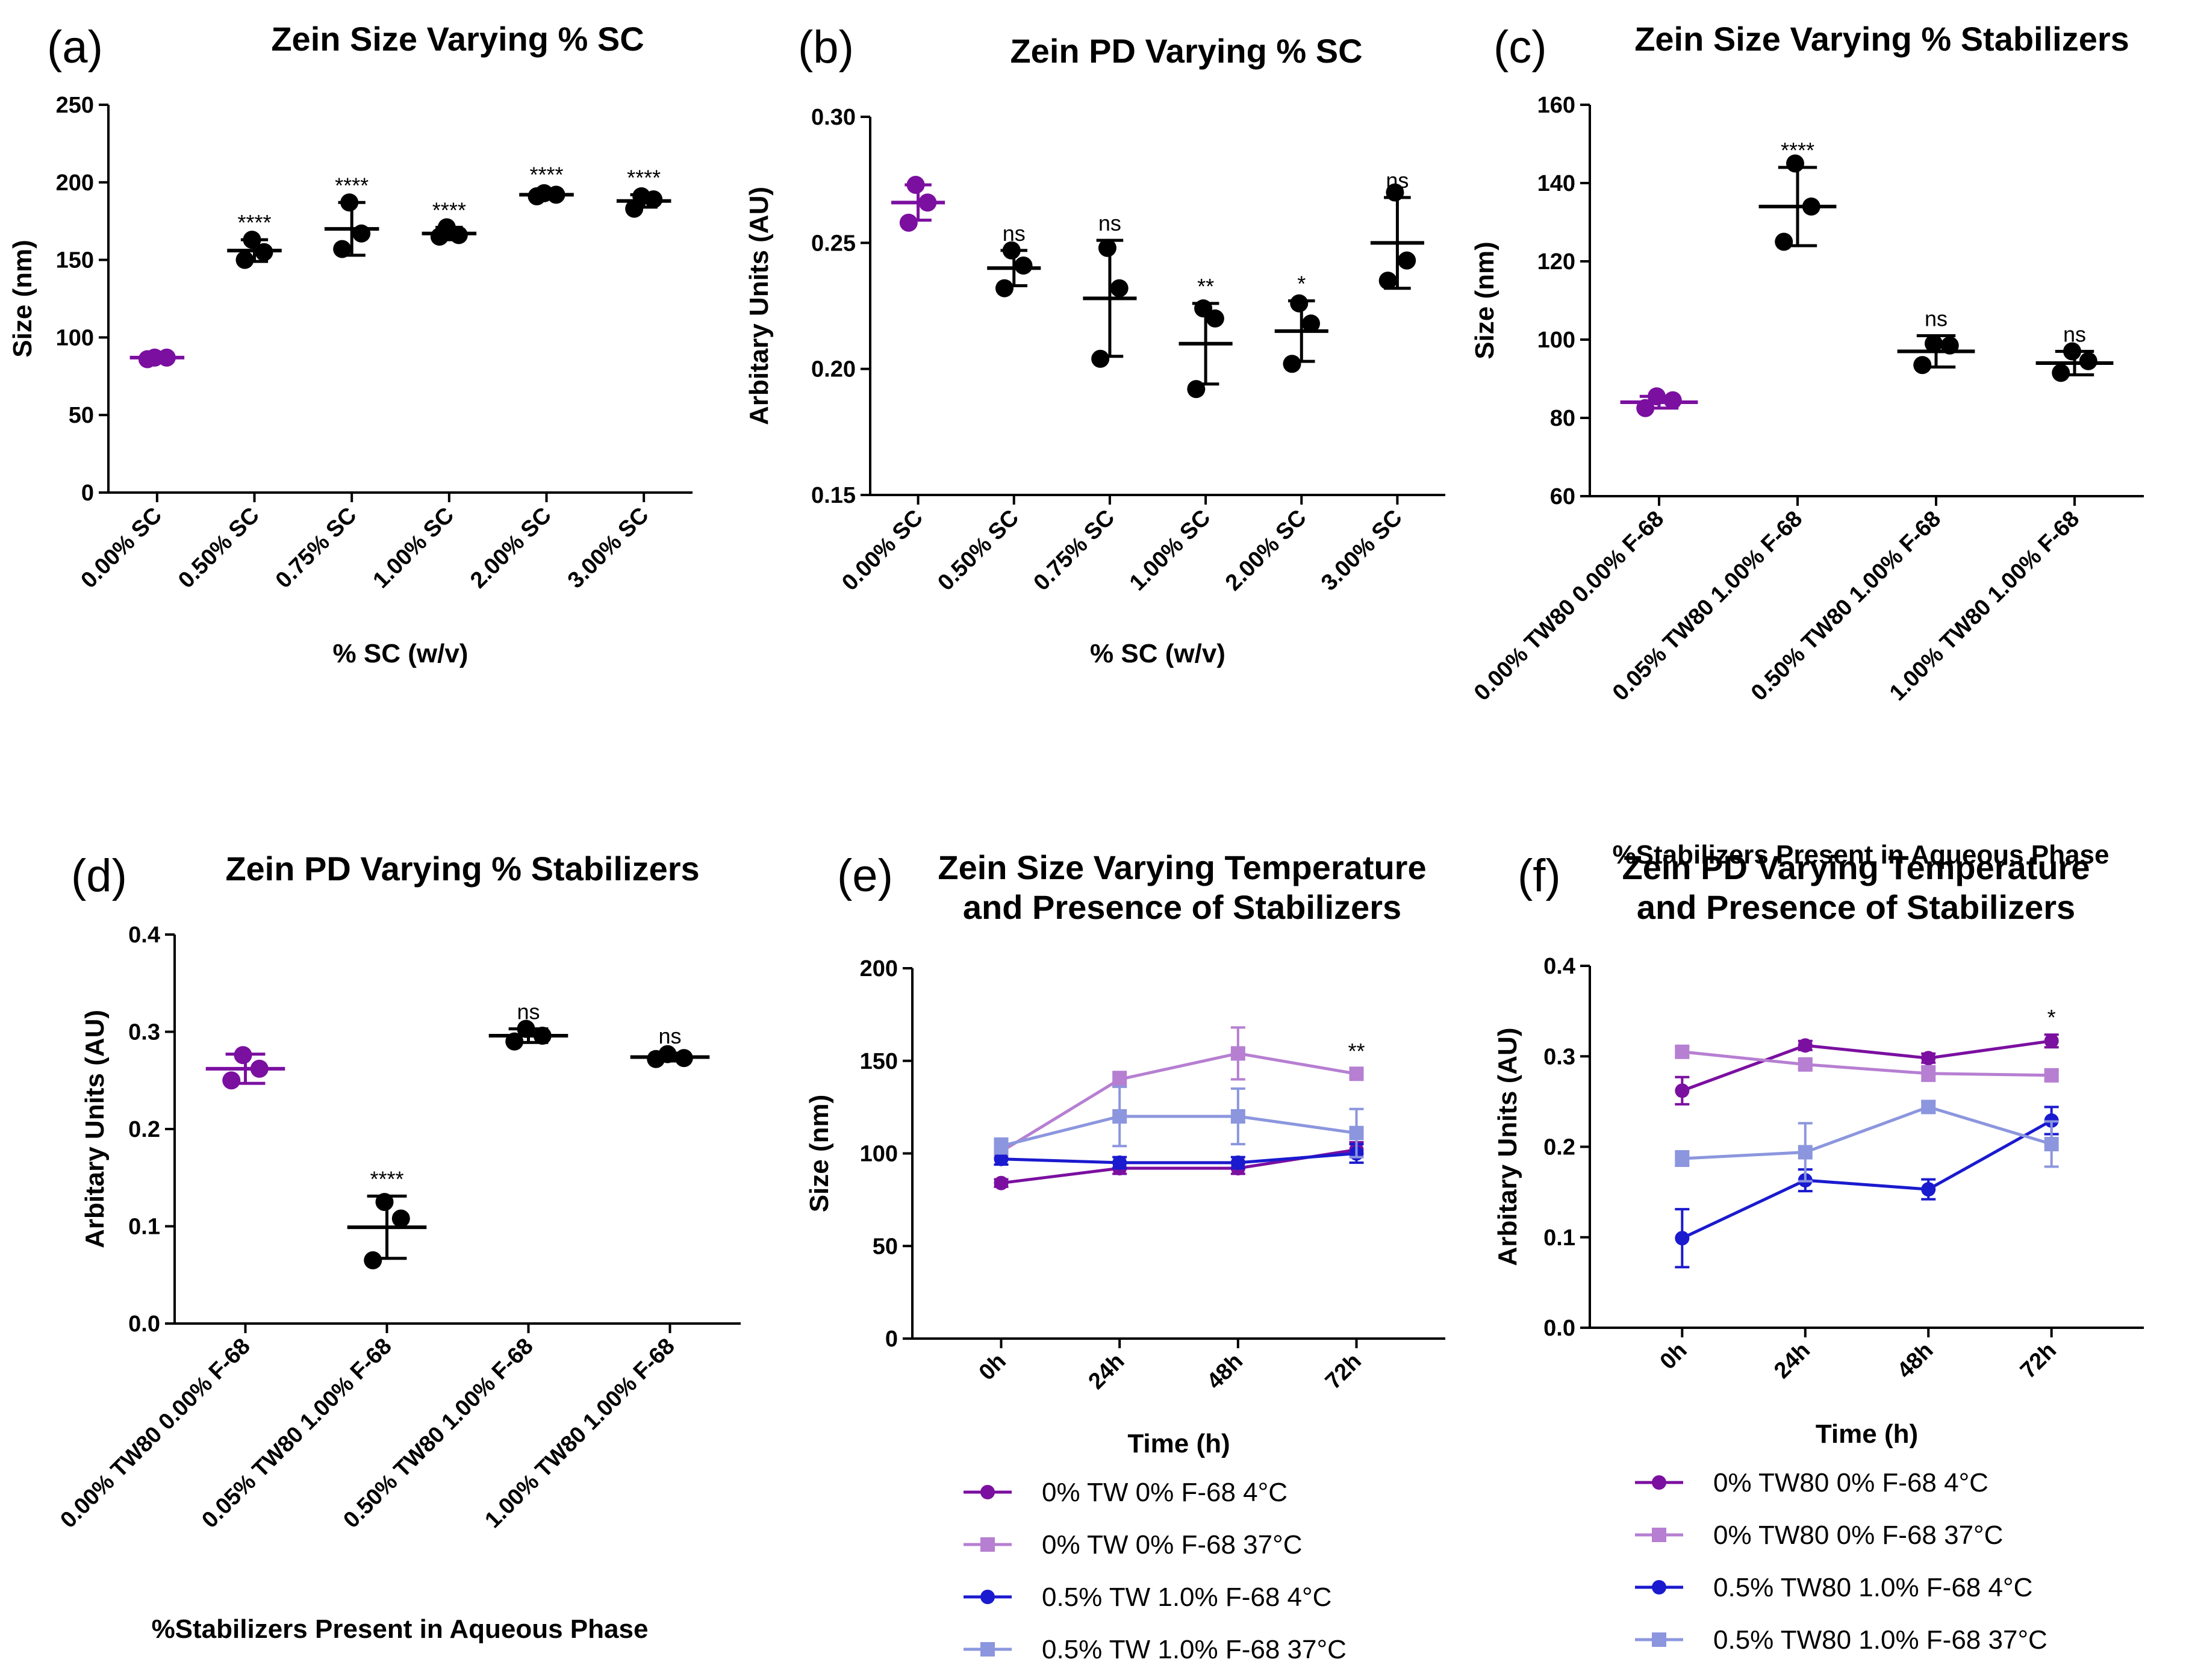 The height and width of the screenshot is (1680, 2186). Describe the element at coordinates (1563, 497) in the screenshot. I see `y-tick-label: 60` at that location.